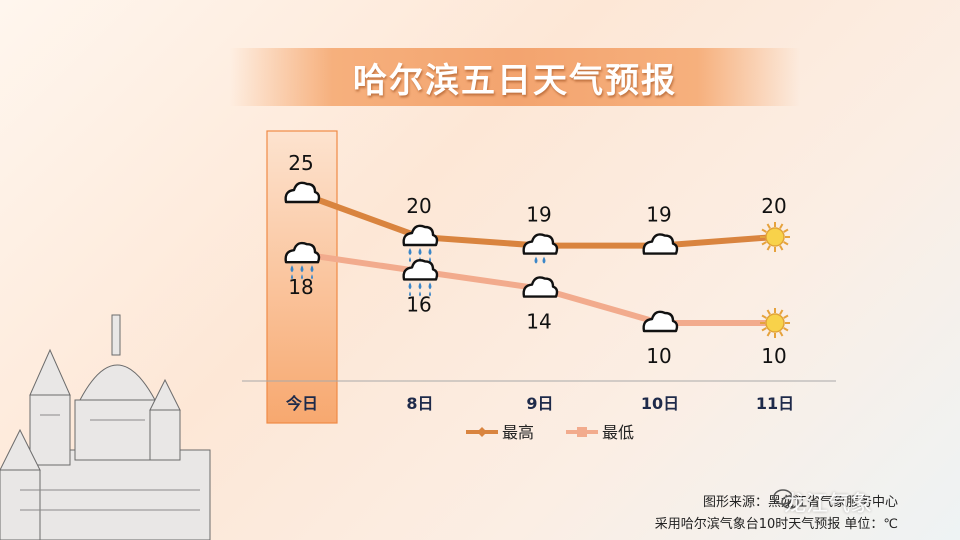  Describe the element at coordinates (482, 432) in the screenshot. I see `legend-marker-diamond` at that location.